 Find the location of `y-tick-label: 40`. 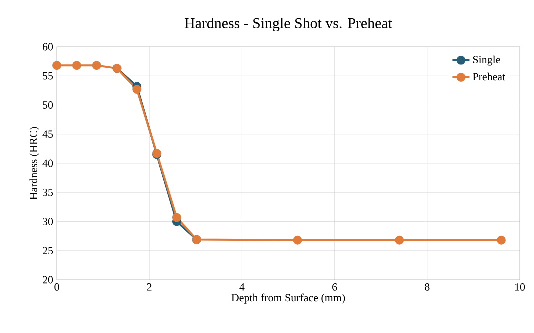

y-tick-label: 40 is located at coordinates (48, 164).